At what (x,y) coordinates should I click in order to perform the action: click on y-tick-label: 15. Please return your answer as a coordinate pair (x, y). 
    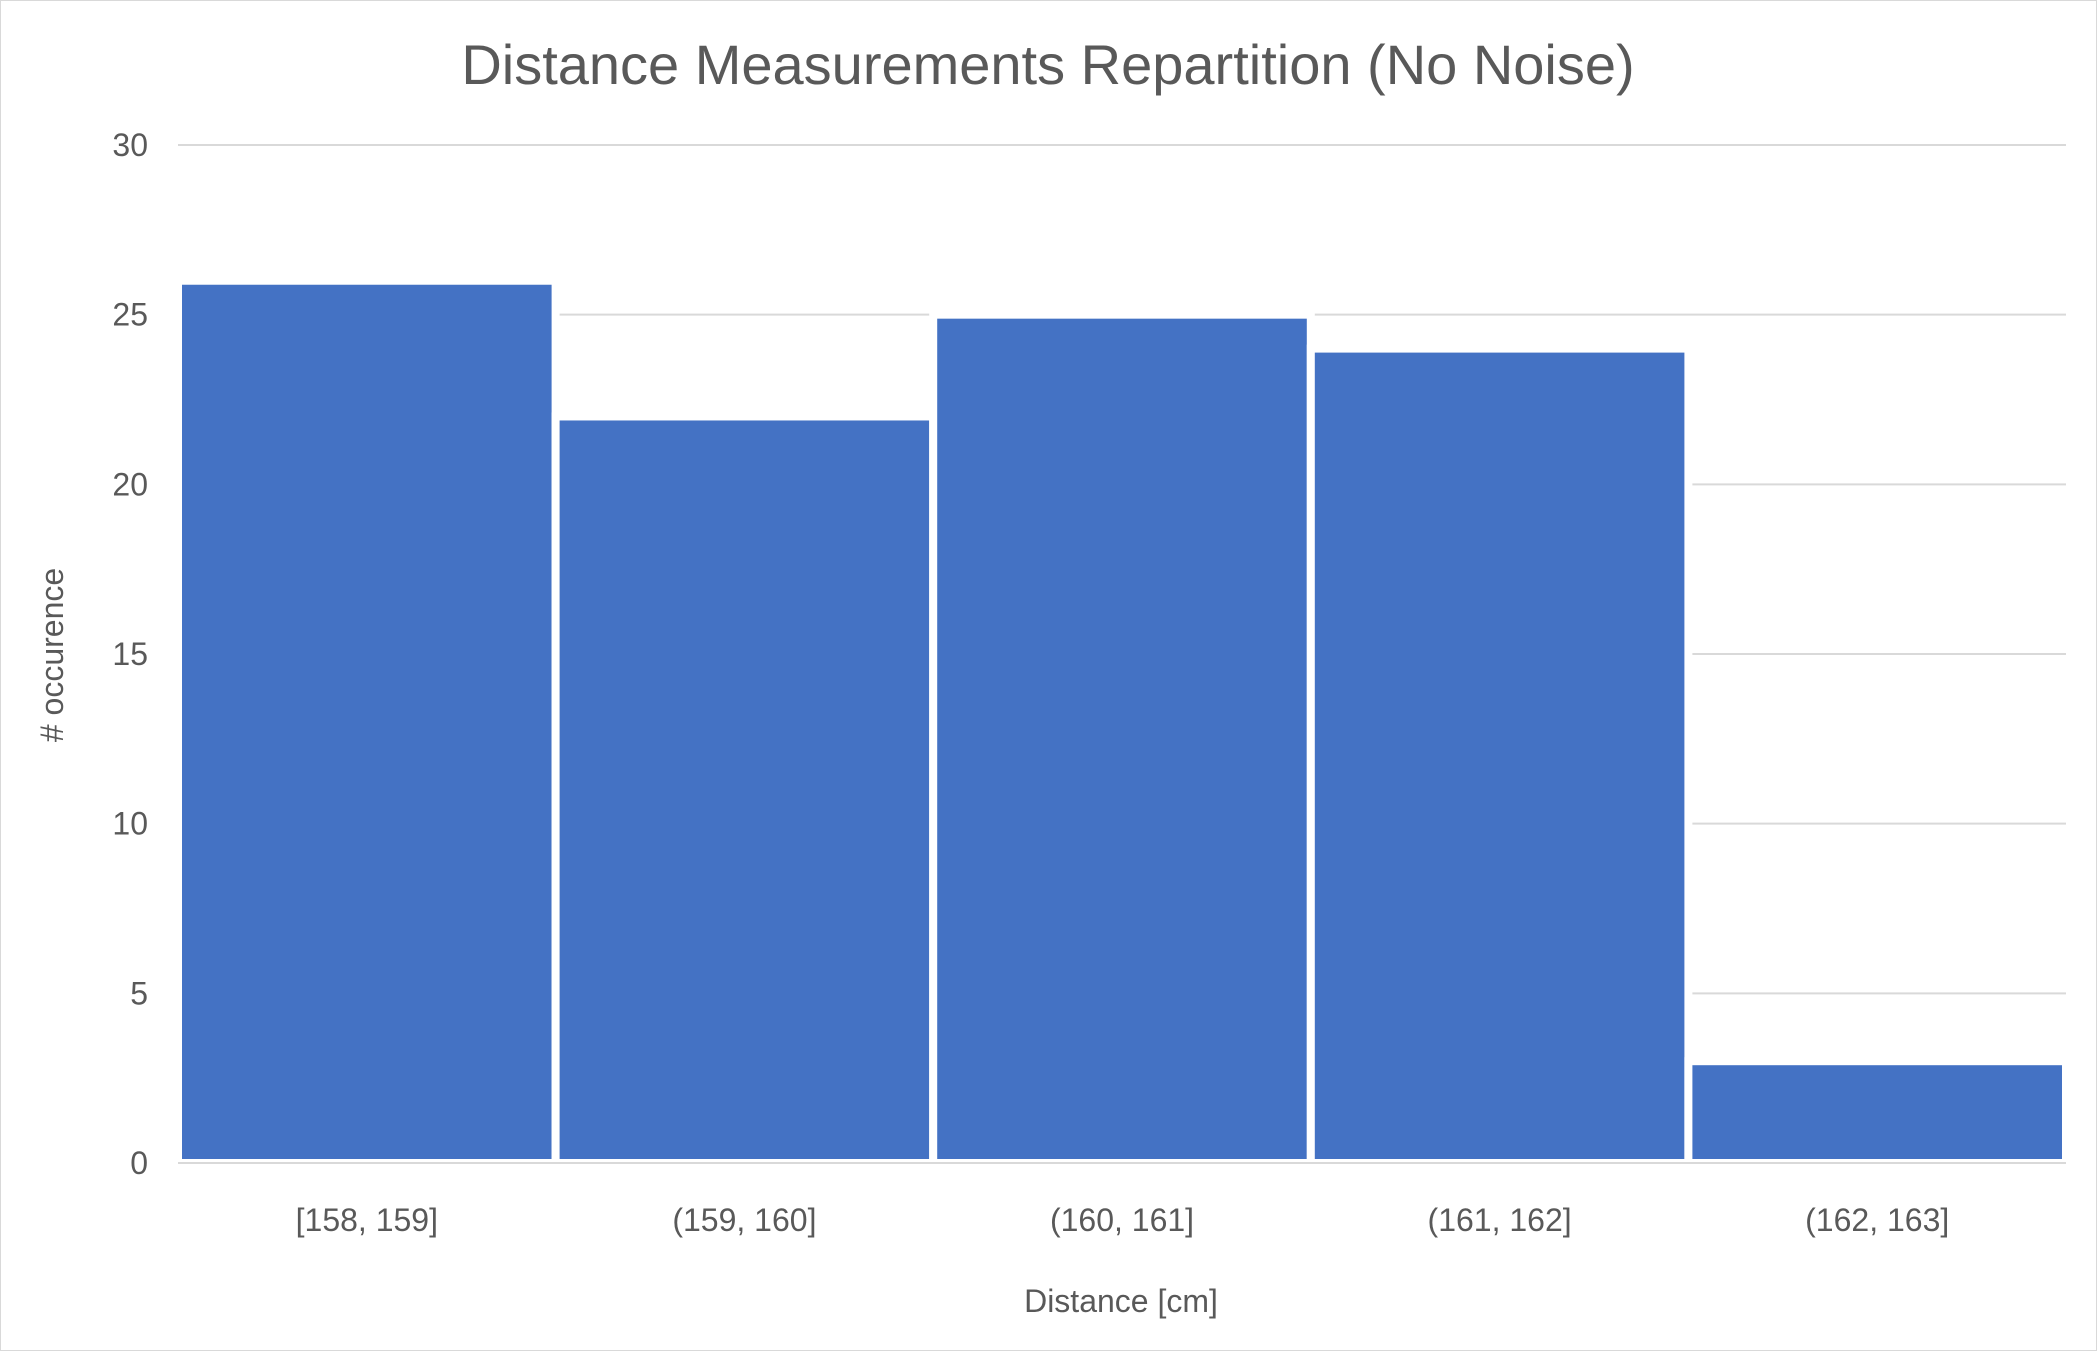
    Looking at the image, I should click on (130, 654).